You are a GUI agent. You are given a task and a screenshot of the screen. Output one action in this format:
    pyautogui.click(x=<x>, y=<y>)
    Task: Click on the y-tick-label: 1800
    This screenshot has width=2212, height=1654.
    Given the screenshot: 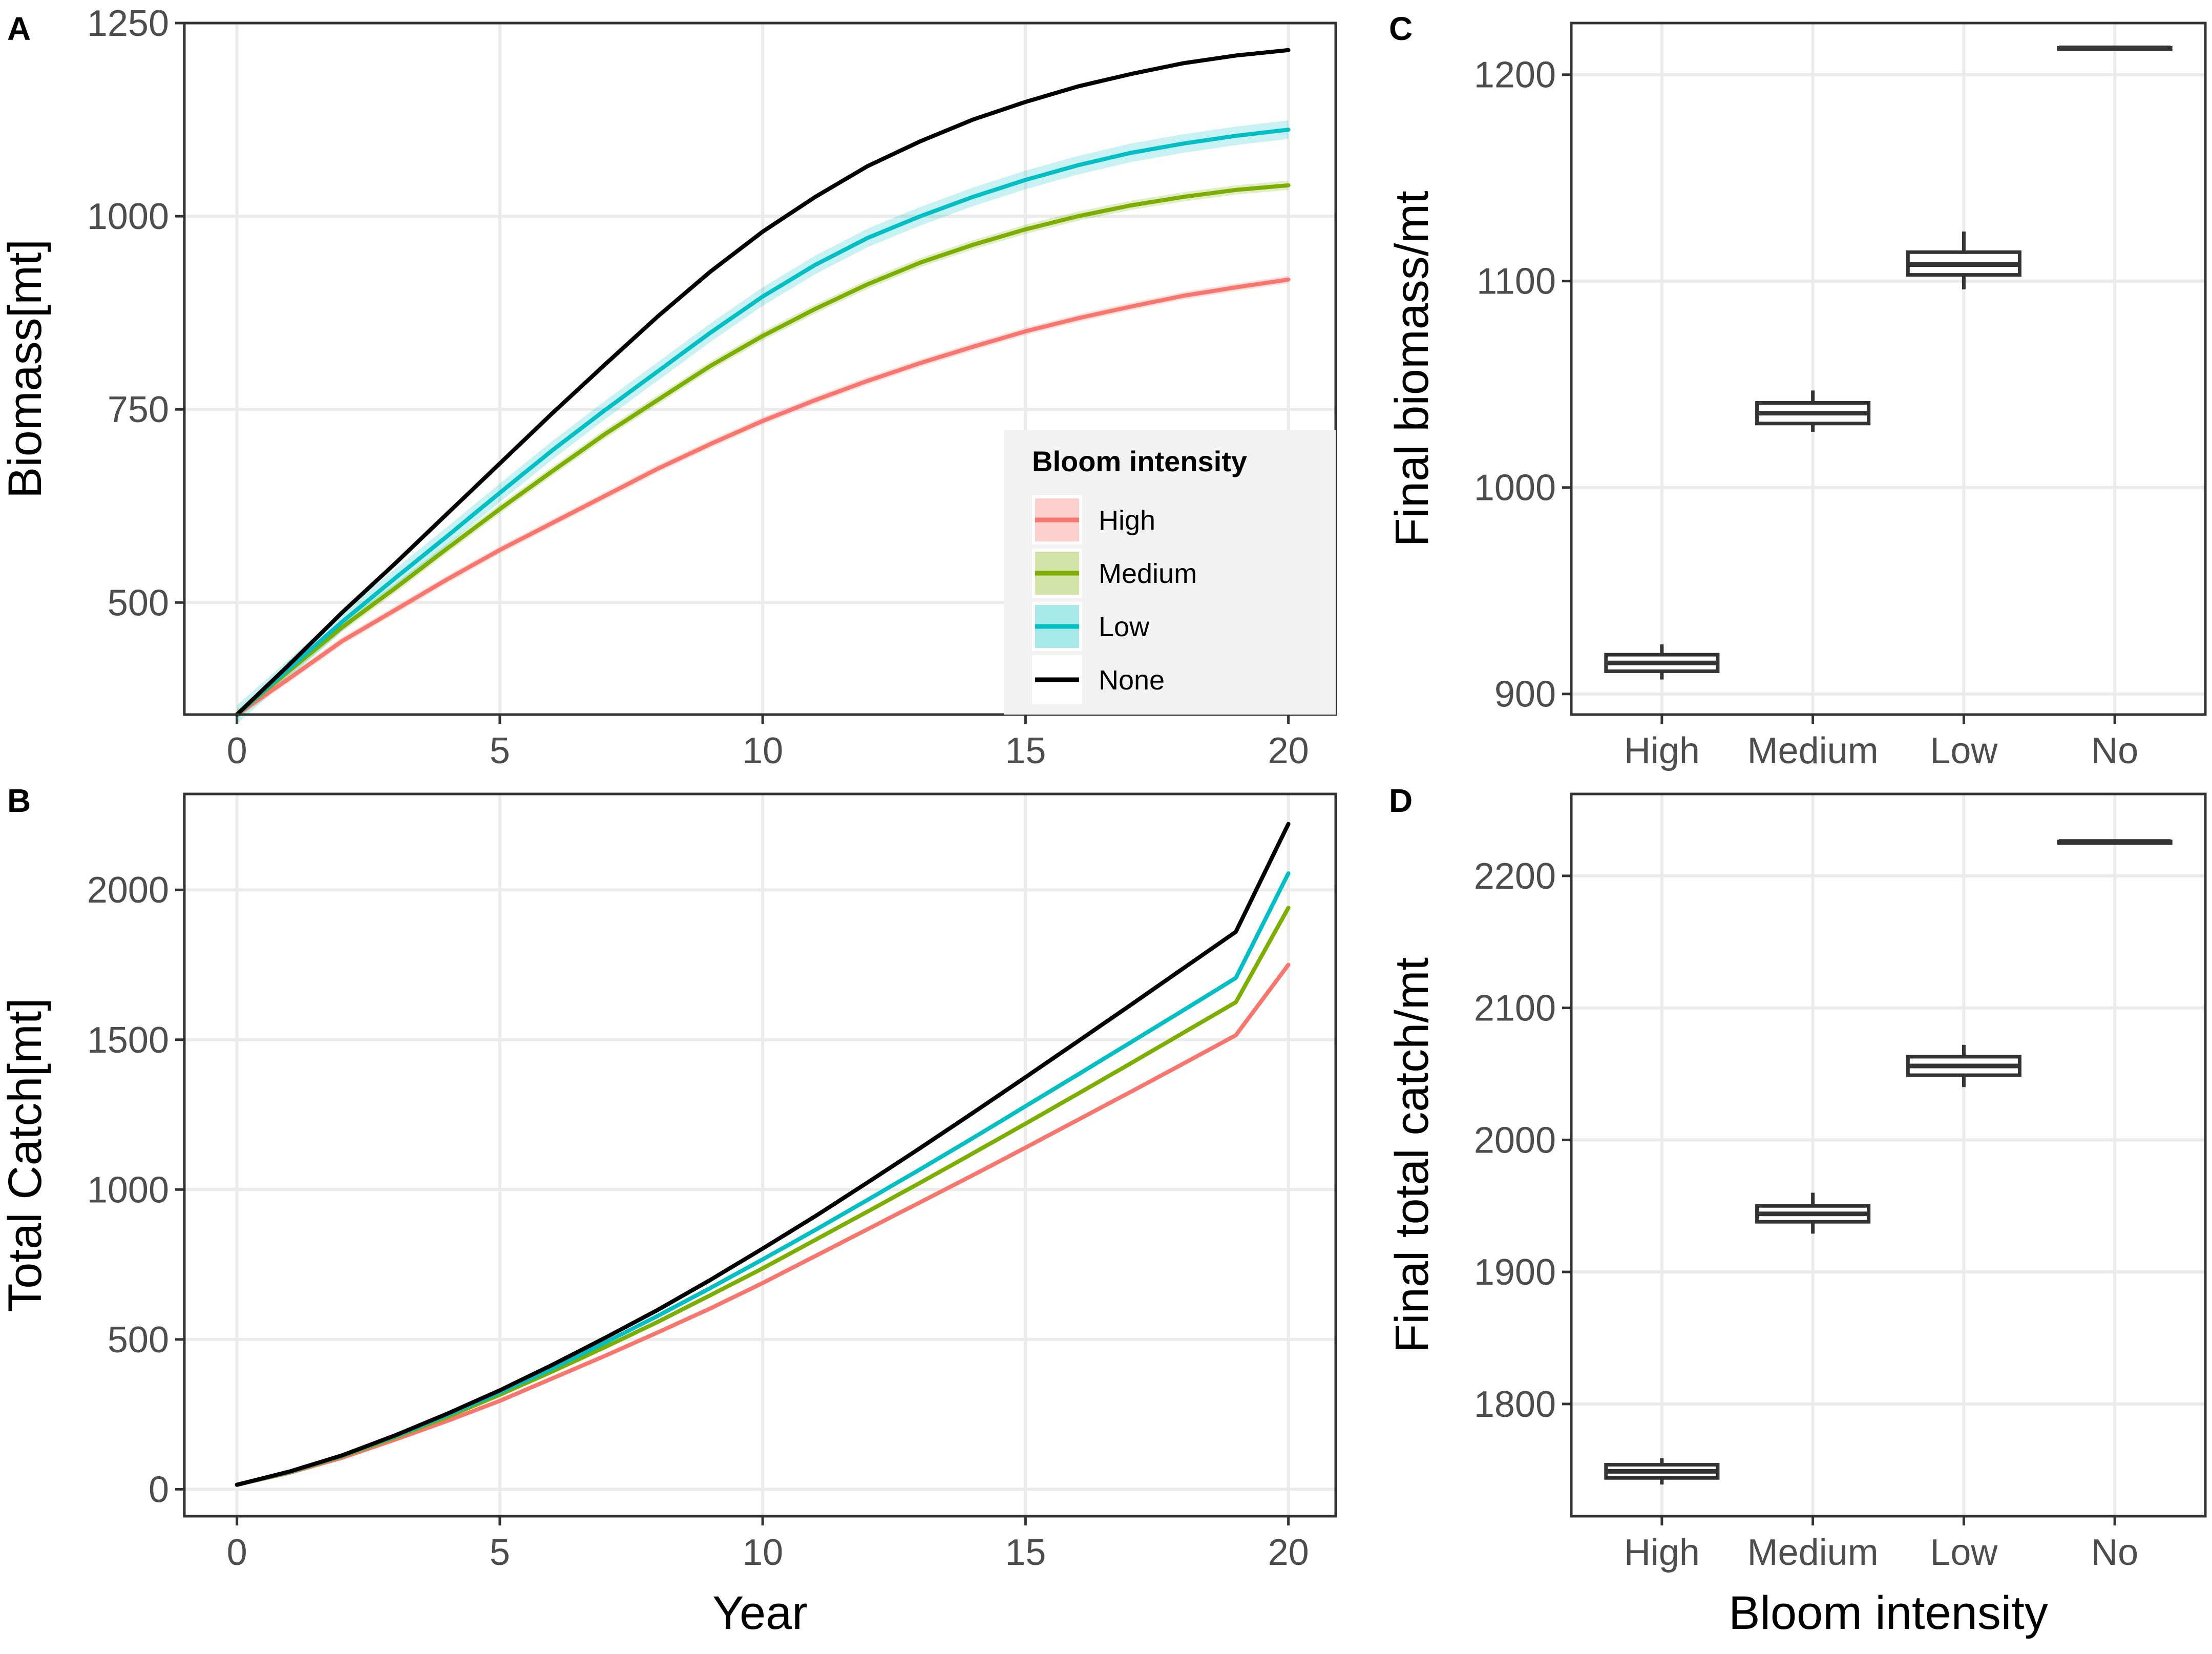 What is the action you would take?
    pyautogui.click(x=1515, y=1404)
    